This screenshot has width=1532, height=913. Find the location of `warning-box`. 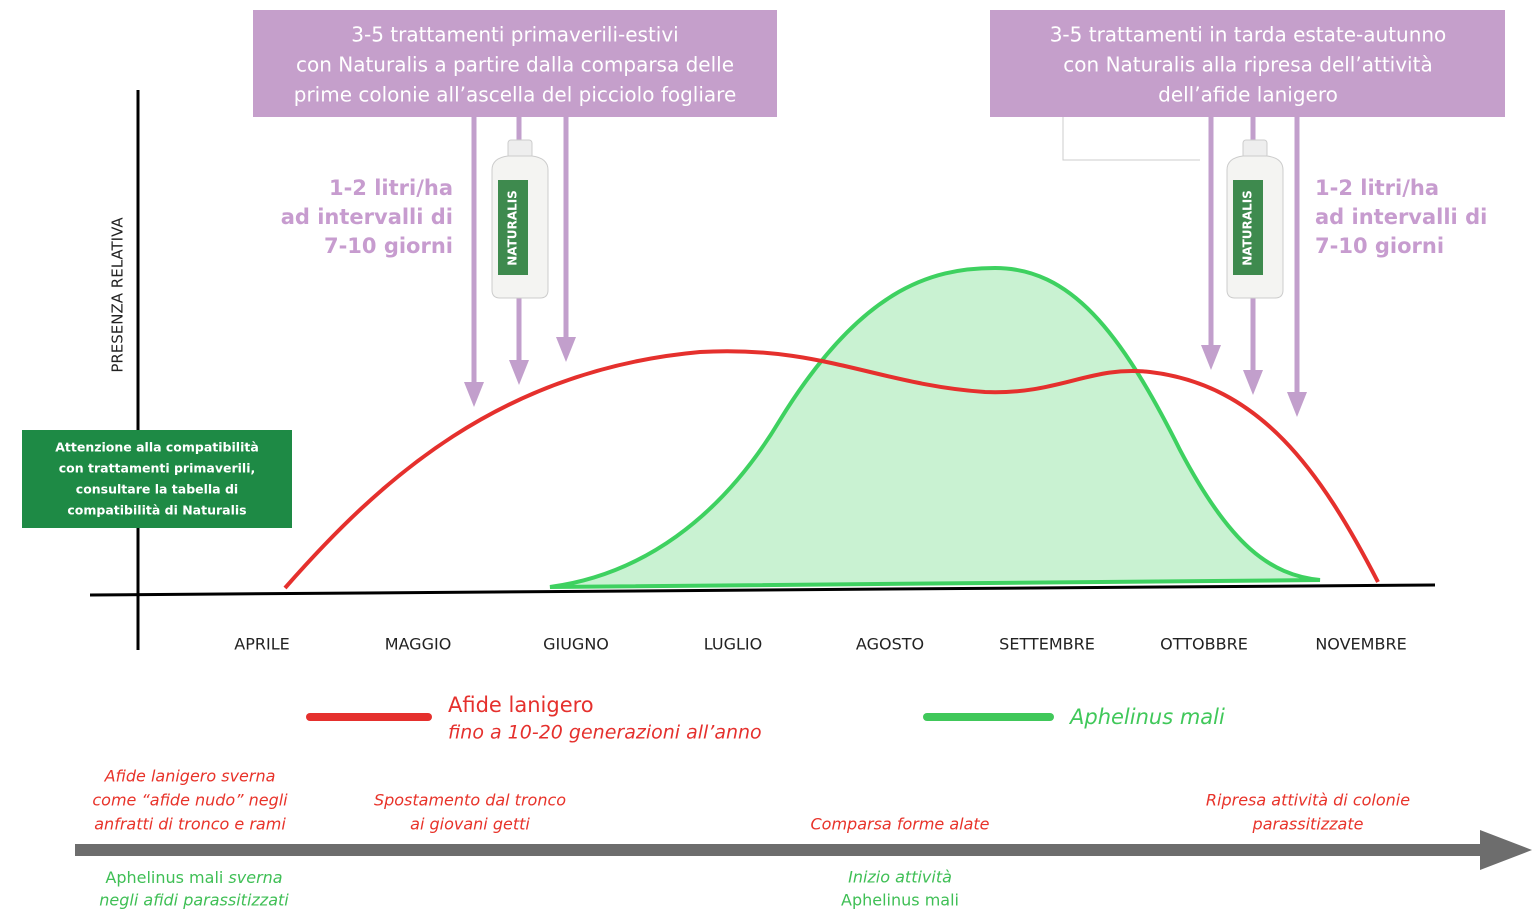

warning-box is located at coordinates (157, 479).